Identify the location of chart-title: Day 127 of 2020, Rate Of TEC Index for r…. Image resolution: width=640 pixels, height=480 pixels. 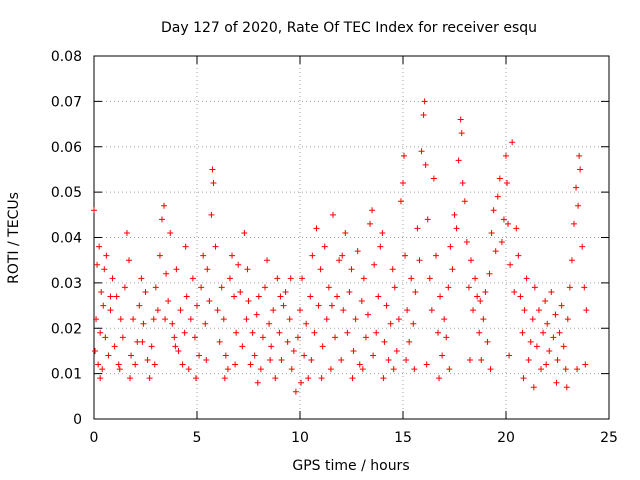
(349, 28).